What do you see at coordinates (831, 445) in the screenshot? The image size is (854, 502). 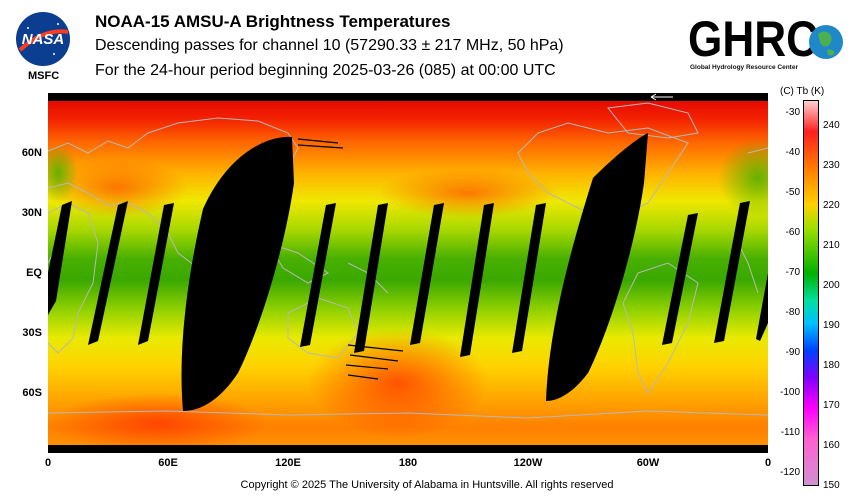 I see `colorbar-kelvin-tick: 160` at bounding box center [831, 445].